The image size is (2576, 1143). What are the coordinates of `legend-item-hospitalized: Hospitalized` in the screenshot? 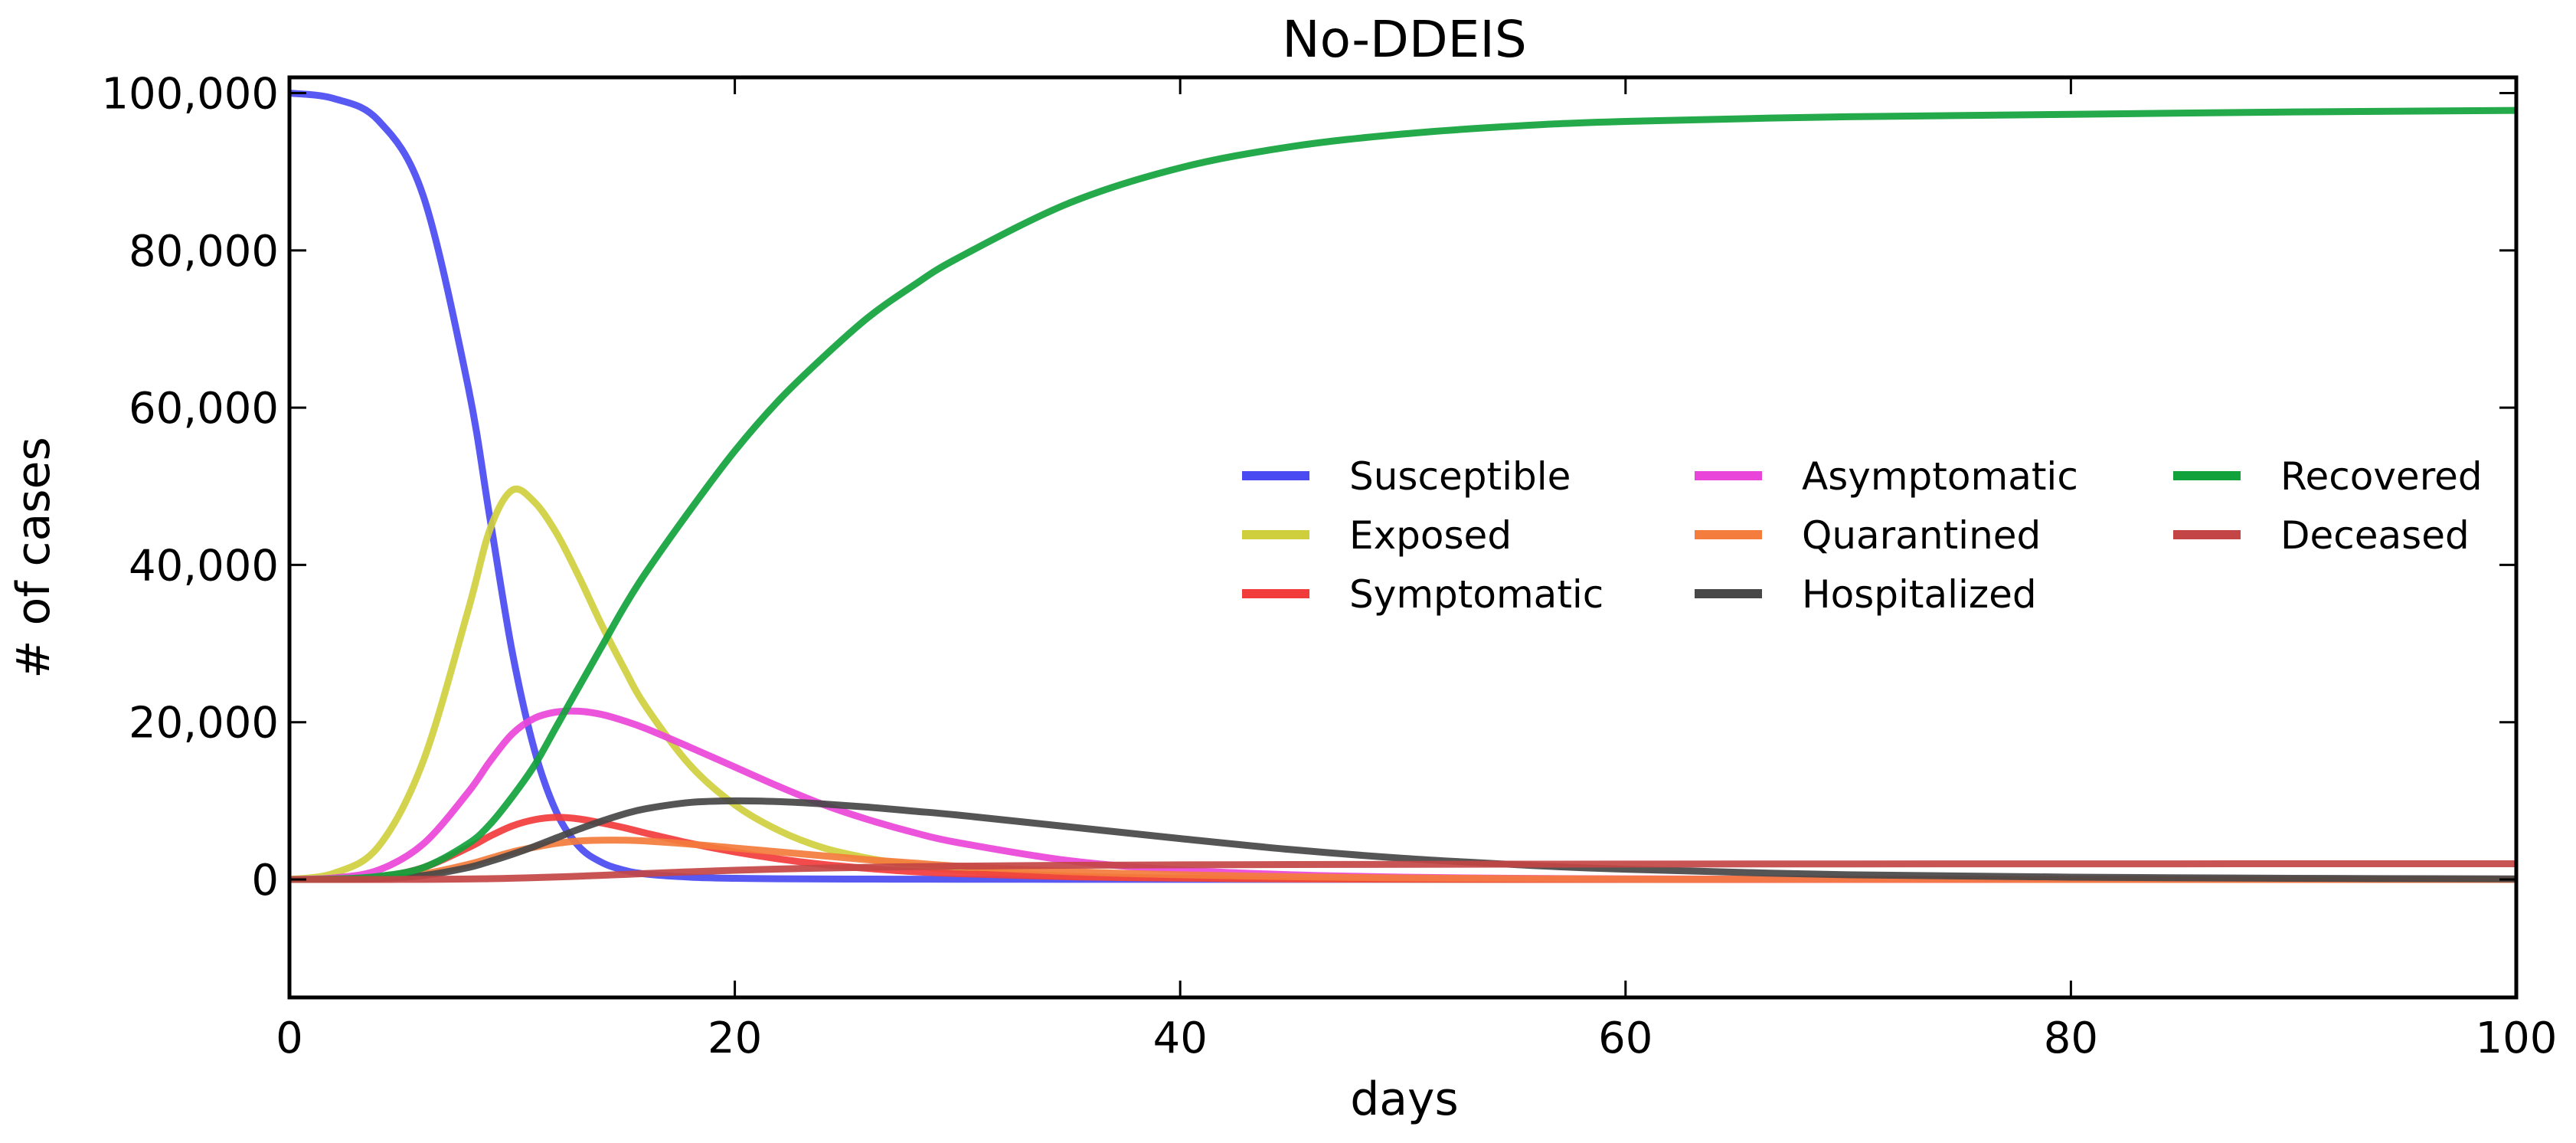 It's located at (1866, 594).